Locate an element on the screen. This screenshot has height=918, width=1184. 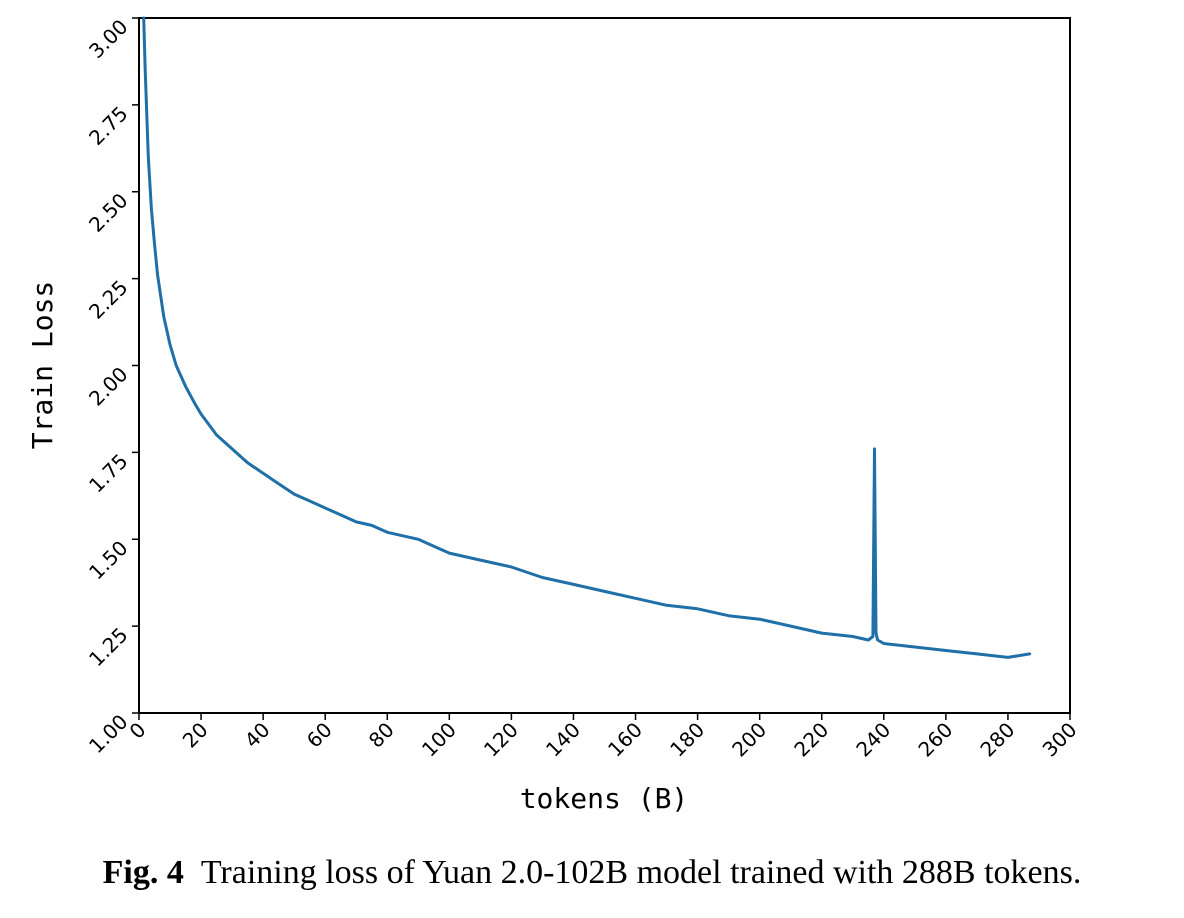
y-tick-label: 1.25 is located at coordinates (108, 647).